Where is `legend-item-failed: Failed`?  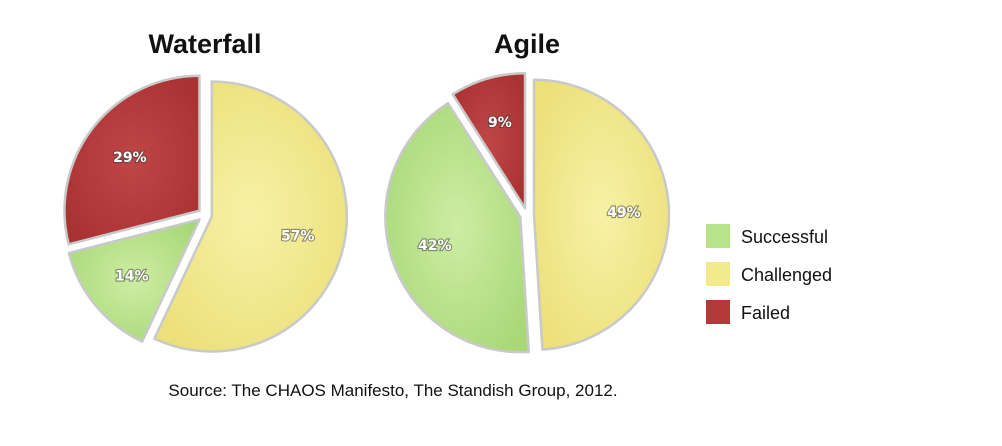
legend-item-failed: Failed is located at coordinates (748, 312).